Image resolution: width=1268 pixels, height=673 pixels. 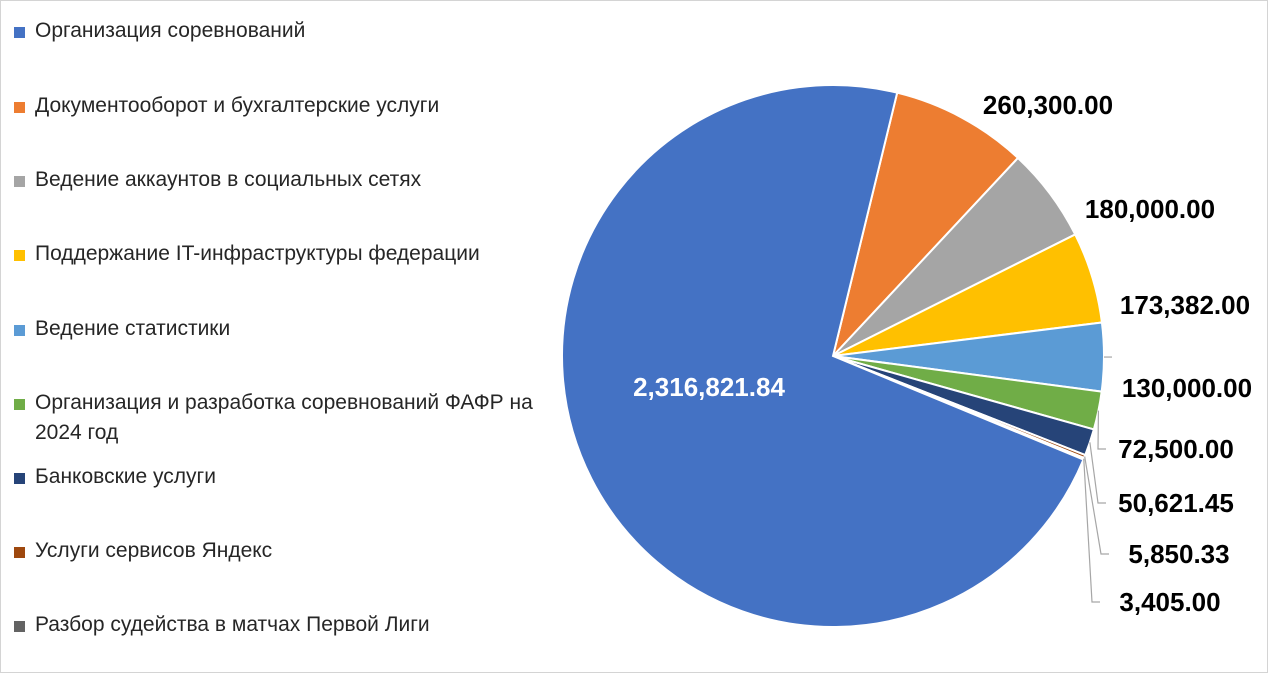 I want to click on legend-item: Банковские услуги, so click(x=115, y=477).